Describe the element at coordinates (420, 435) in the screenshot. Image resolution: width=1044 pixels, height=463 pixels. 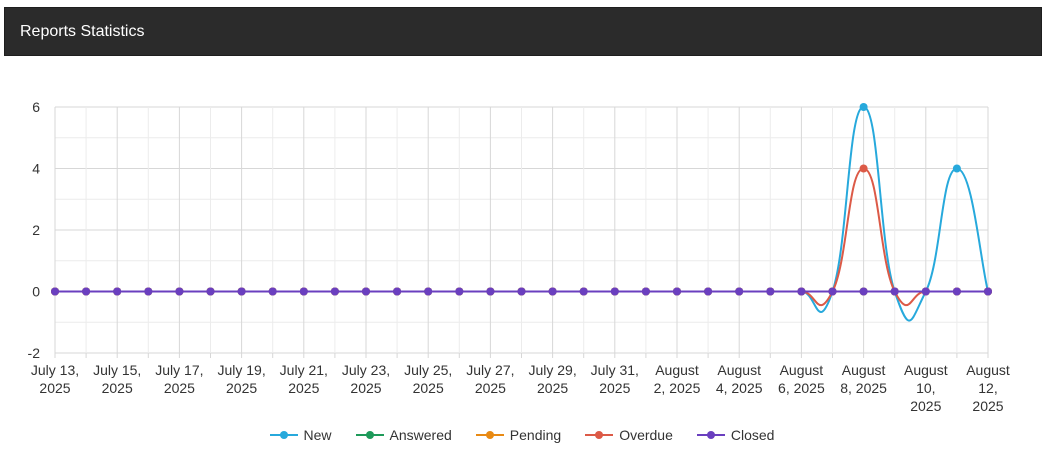
I see `legend-label-answered: Answered` at that location.